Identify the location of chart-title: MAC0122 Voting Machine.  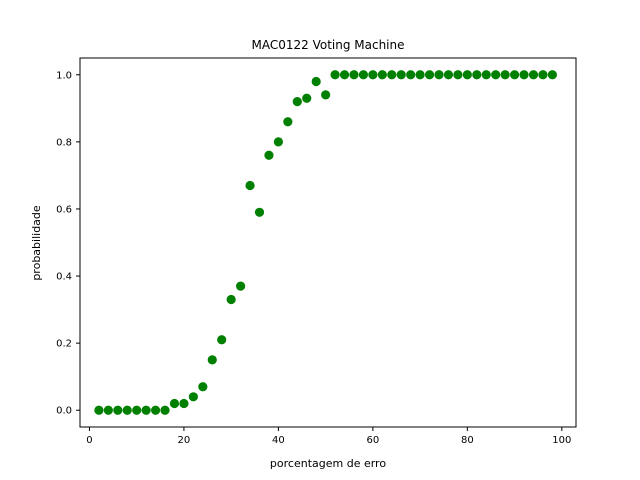
(327, 45).